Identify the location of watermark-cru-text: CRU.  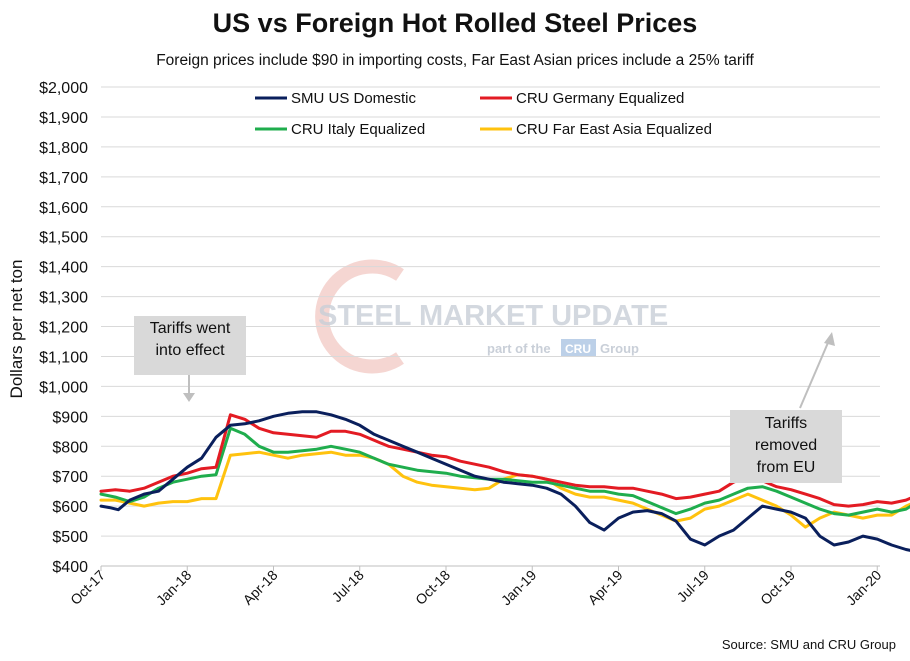
(578, 349).